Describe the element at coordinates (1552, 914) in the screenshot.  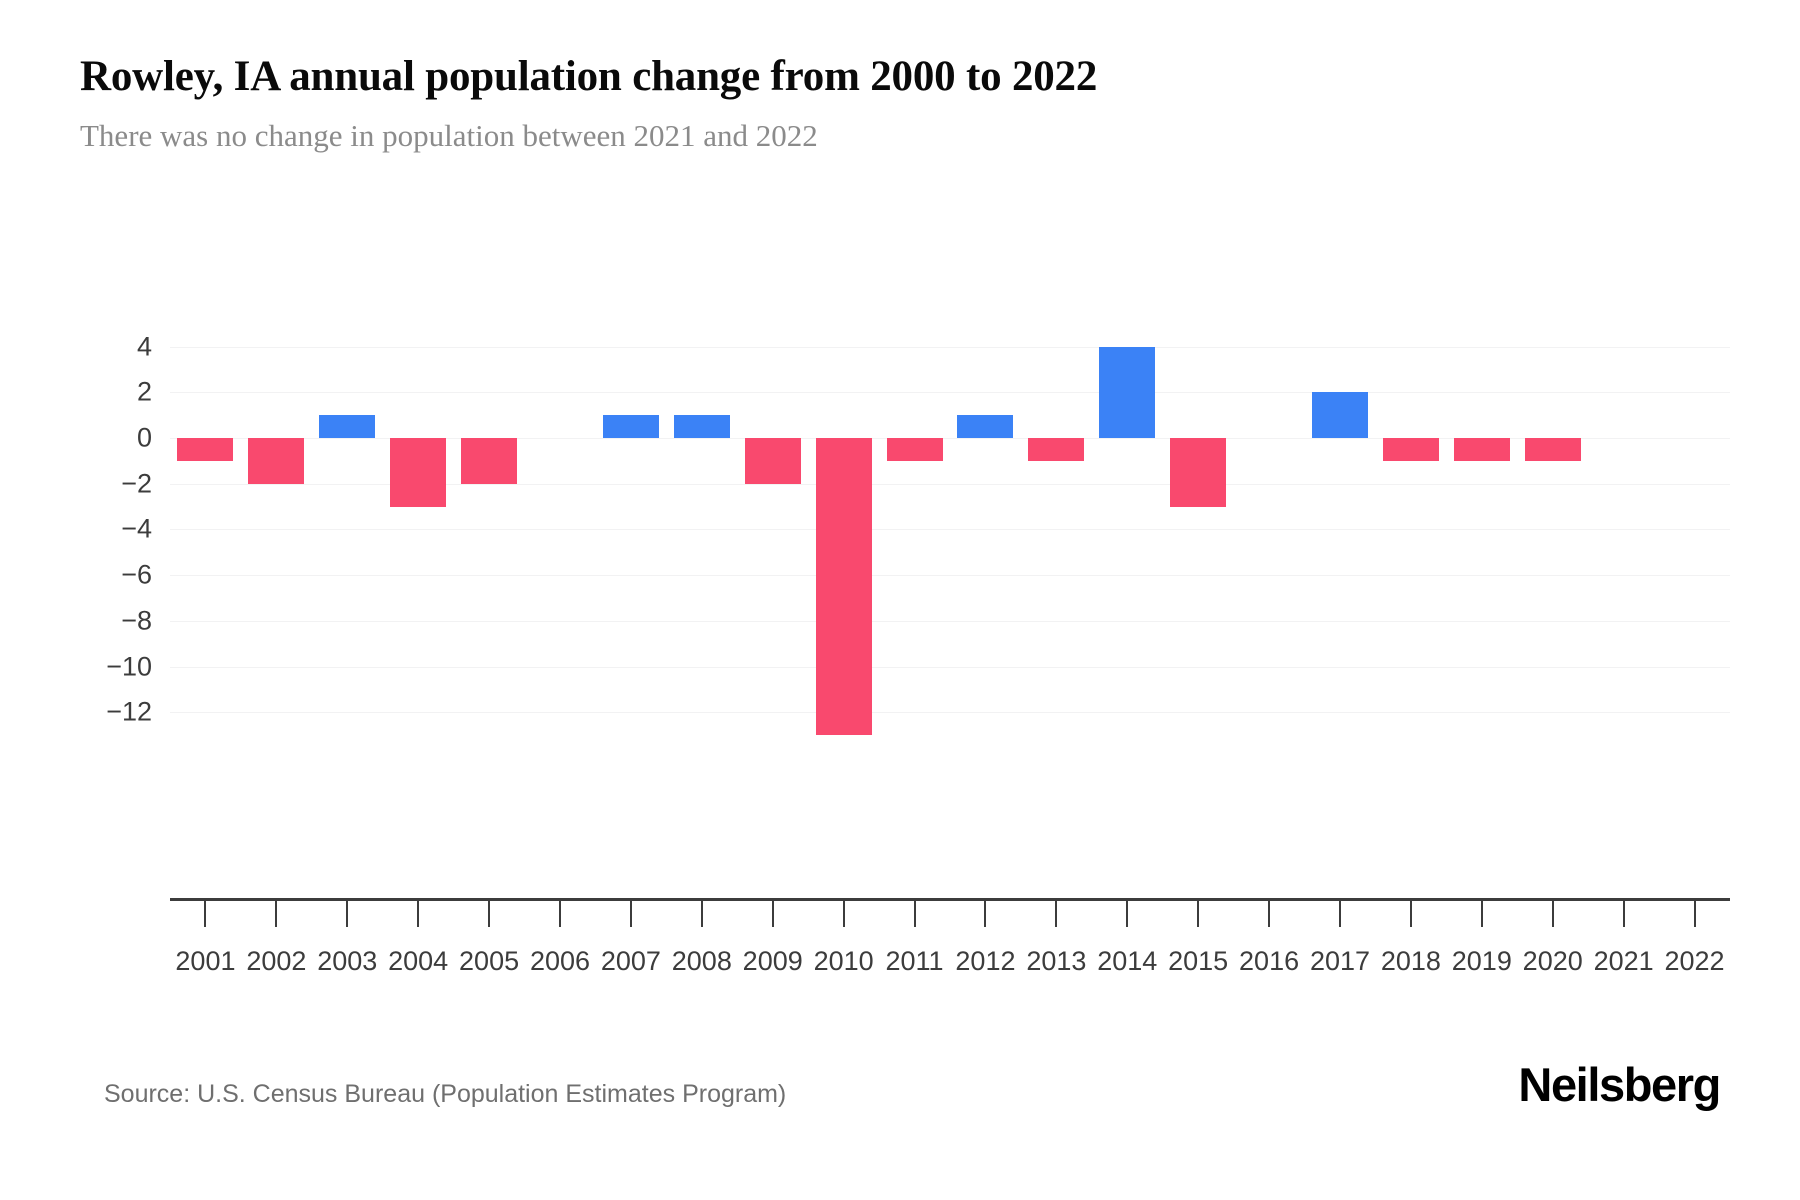
I see `x-axis-tick-2020` at that location.